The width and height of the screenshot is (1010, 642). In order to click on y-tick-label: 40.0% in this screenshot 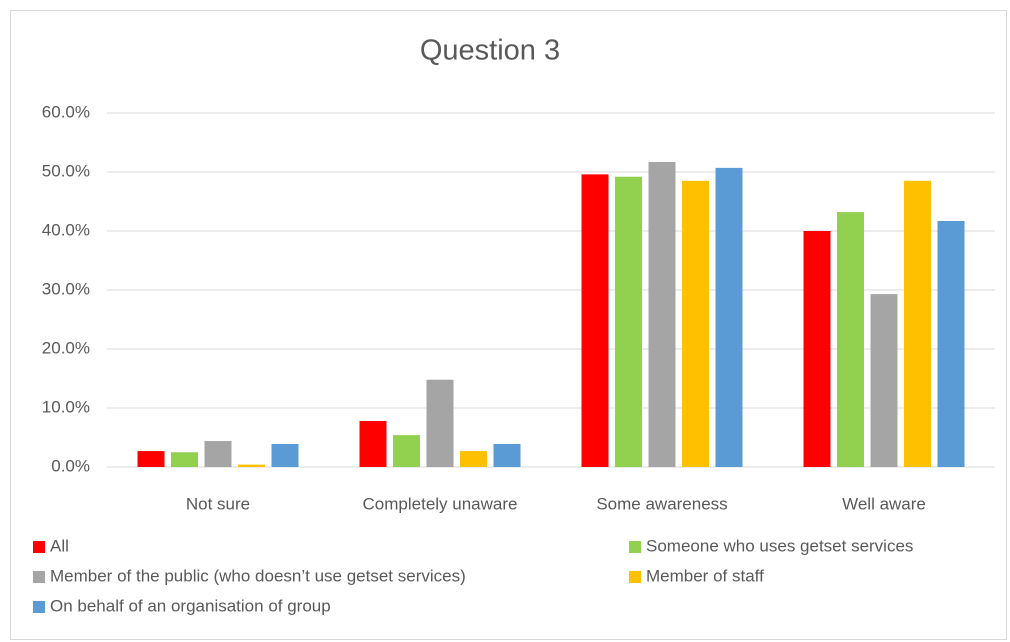, I will do `click(66, 229)`.